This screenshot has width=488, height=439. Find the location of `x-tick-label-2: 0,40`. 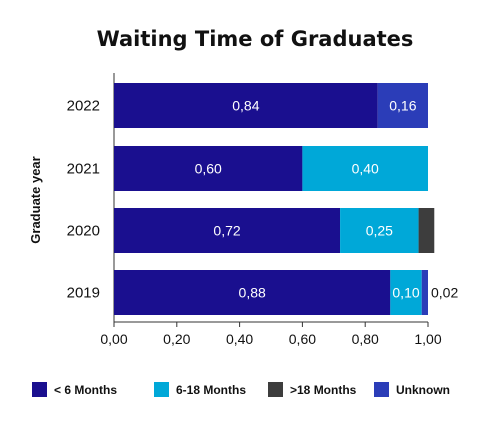

x-tick-label-2: 0,40 is located at coordinates (239, 339).